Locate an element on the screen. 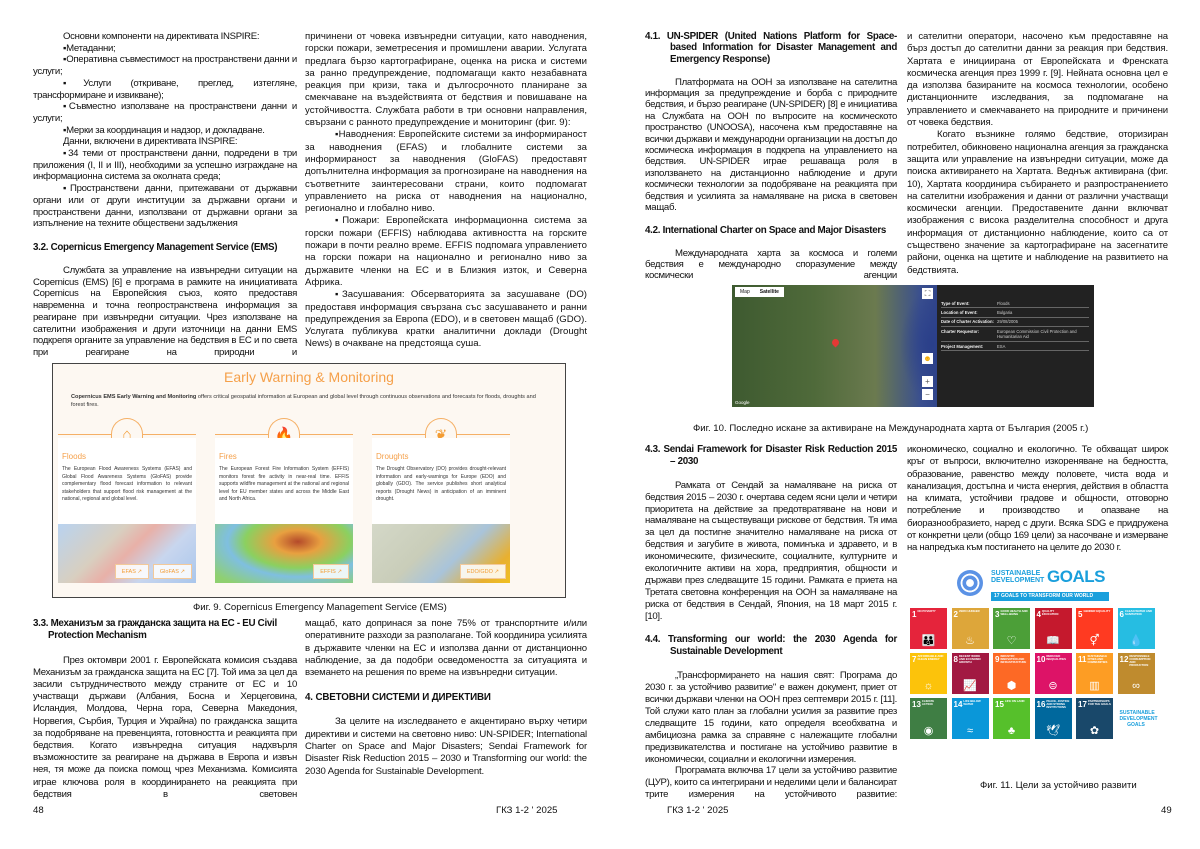 The width and height of the screenshot is (1200, 849). info-value: ESA is located at coordinates (1001, 346).